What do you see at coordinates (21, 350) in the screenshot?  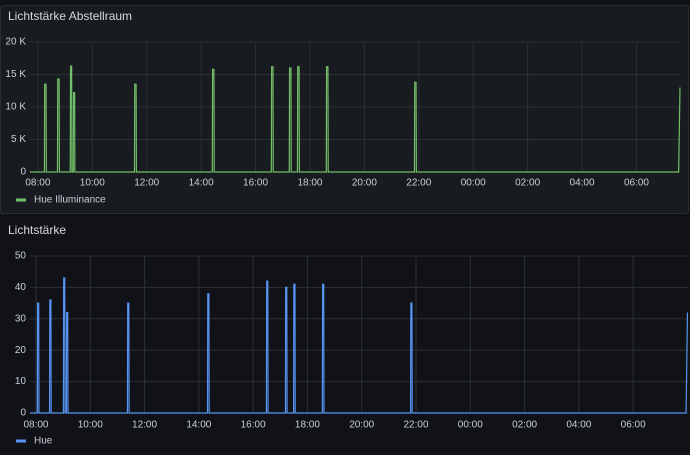 I see `y-tick-label: 20` at bounding box center [21, 350].